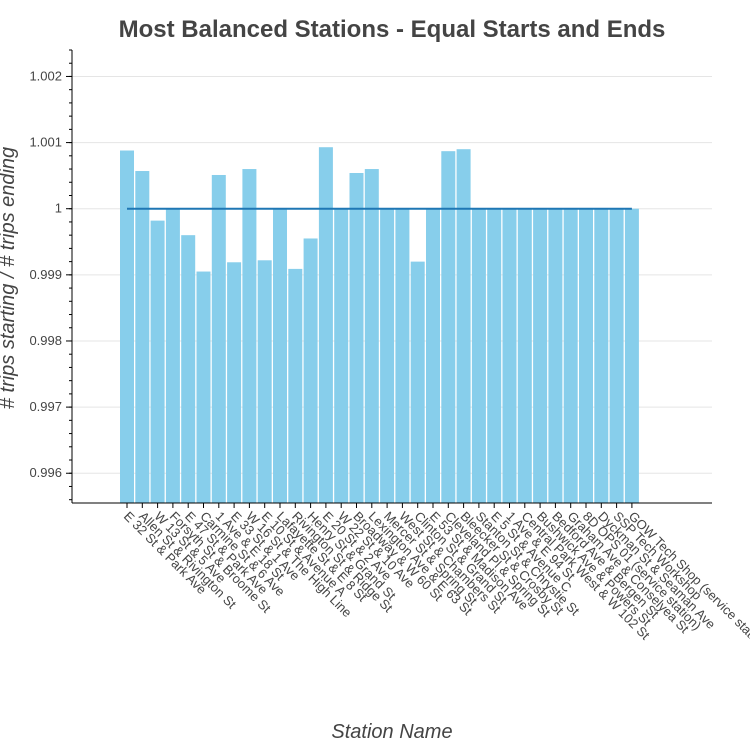 The width and height of the screenshot is (750, 750). I want to click on y-tick-label: 1.002, so click(45, 75).